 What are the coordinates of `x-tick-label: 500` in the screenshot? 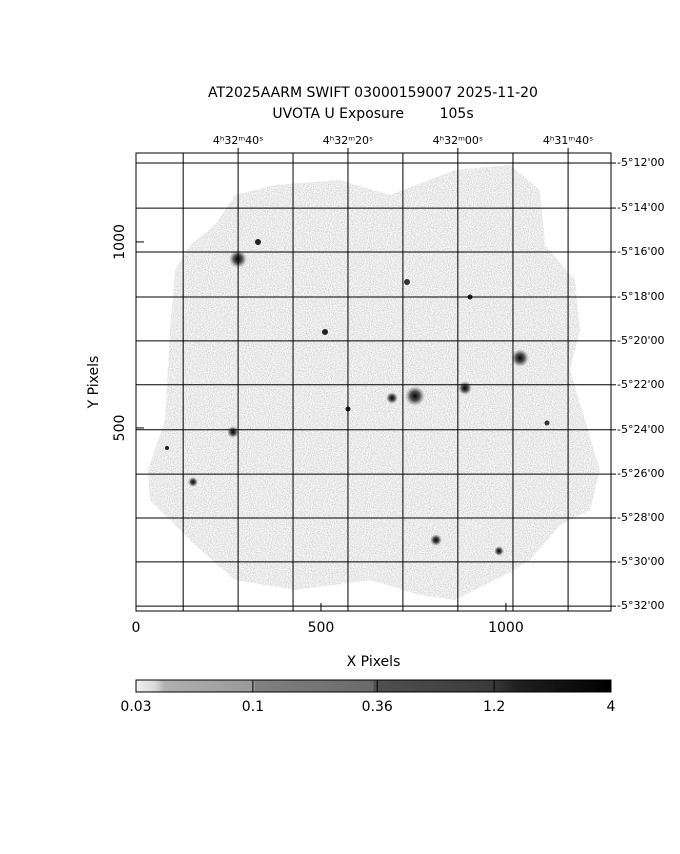 It's located at (321, 628).